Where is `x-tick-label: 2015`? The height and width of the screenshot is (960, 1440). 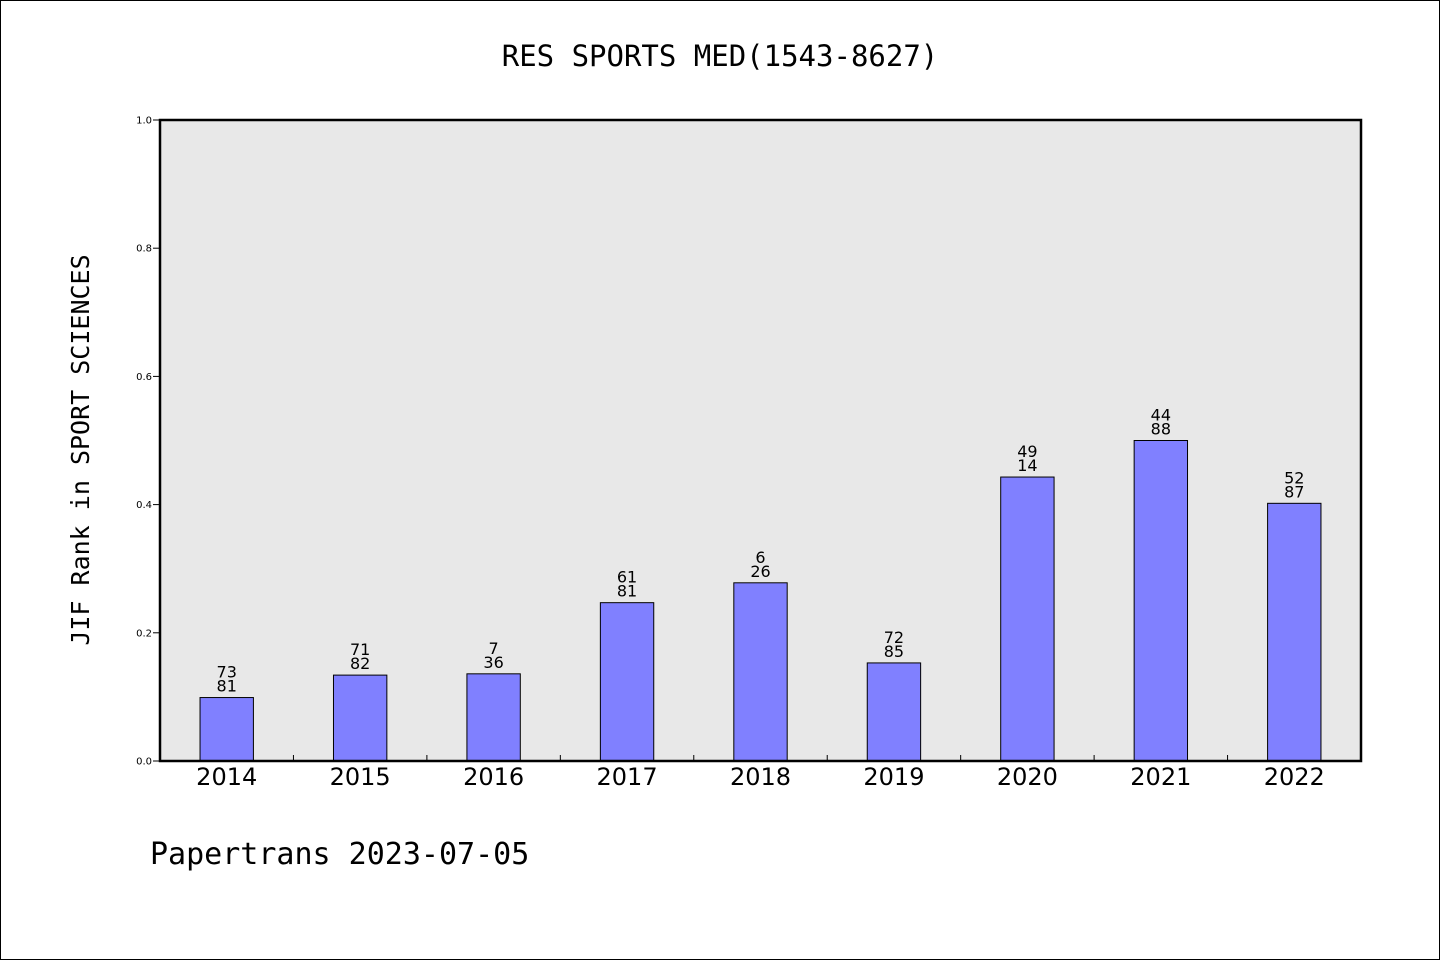
x-tick-label: 2015 is located at coordinates (360, 777).